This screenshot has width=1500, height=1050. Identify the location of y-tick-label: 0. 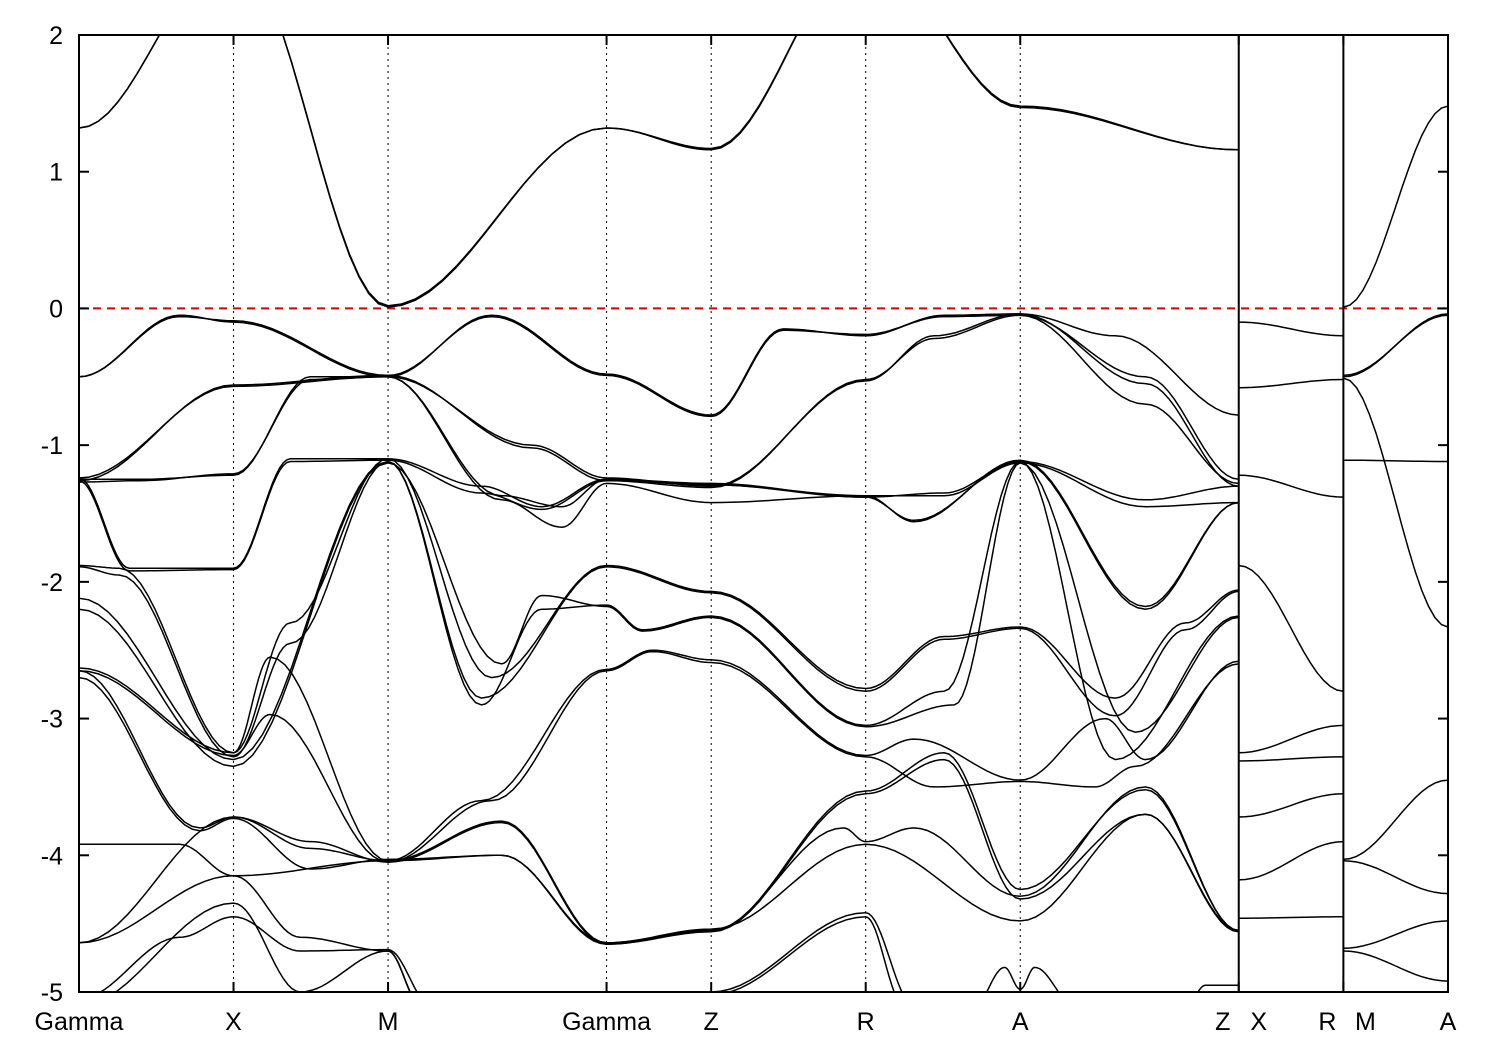
(56, 309).